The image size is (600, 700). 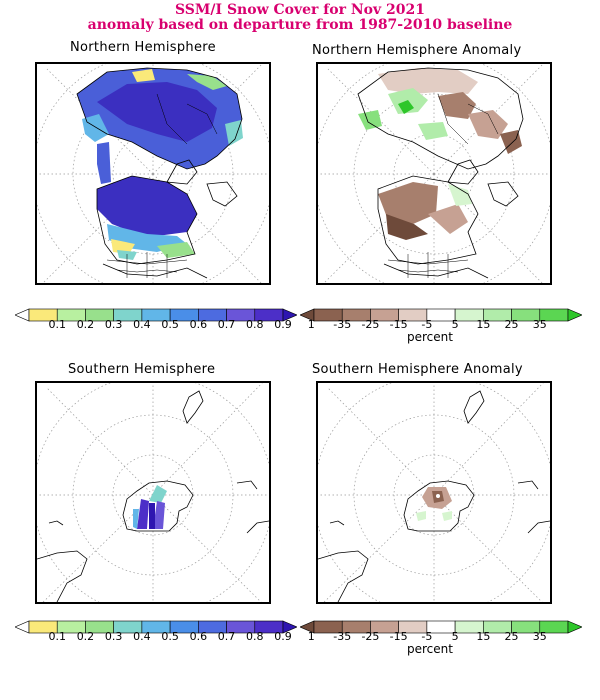 I want to click on cover-colorbar-south, so click(x=156, y=635).